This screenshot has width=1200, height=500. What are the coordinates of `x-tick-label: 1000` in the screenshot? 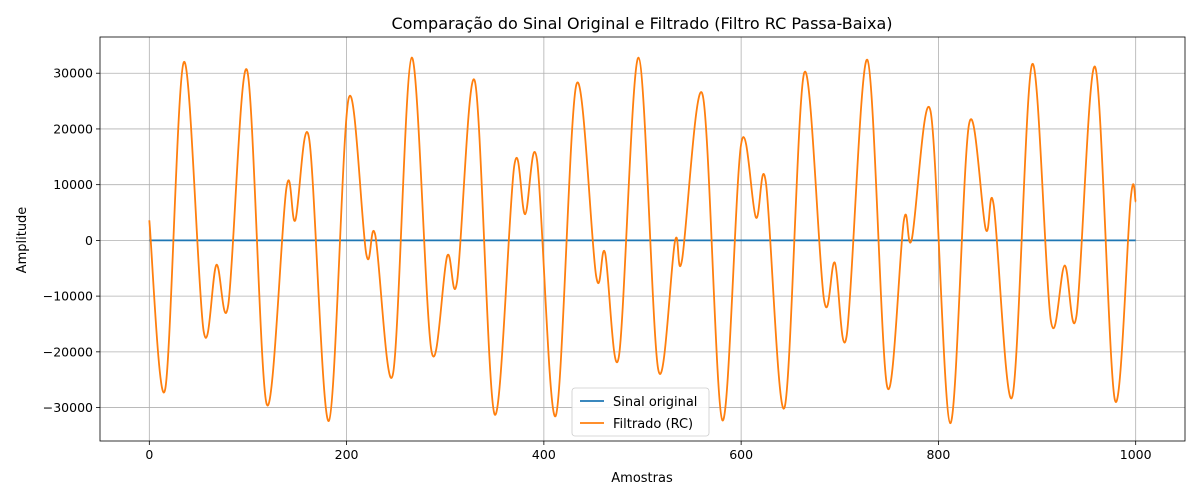 It's located at (1136, 454).